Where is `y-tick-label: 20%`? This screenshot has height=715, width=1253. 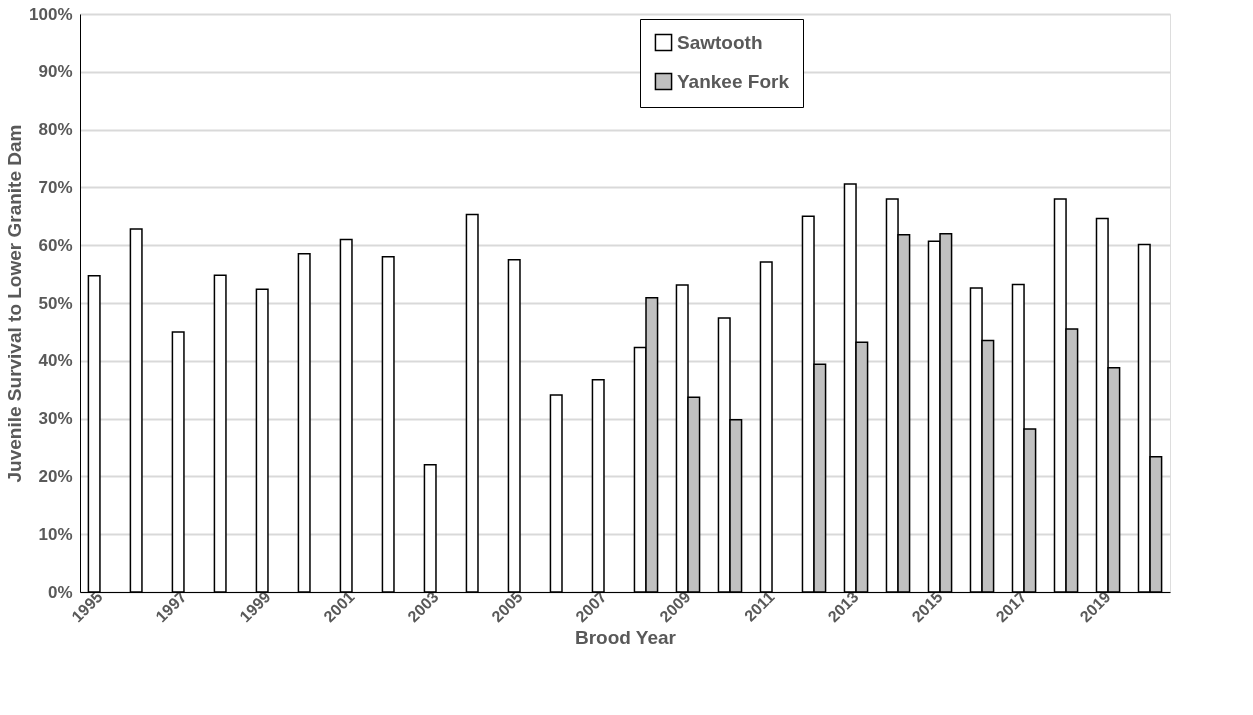 y-tick-label: 20% is located at coordinates (55, 476).